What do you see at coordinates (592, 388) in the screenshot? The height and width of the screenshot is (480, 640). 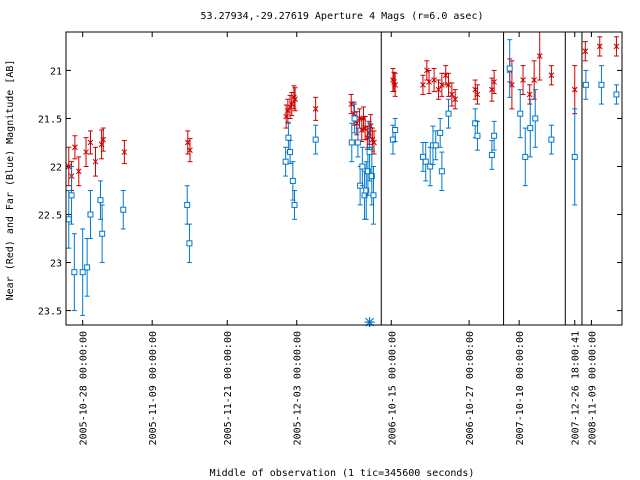 I see `x-tick-label: 2008-11-09 00:00:00` at bounding box center [592, 388].